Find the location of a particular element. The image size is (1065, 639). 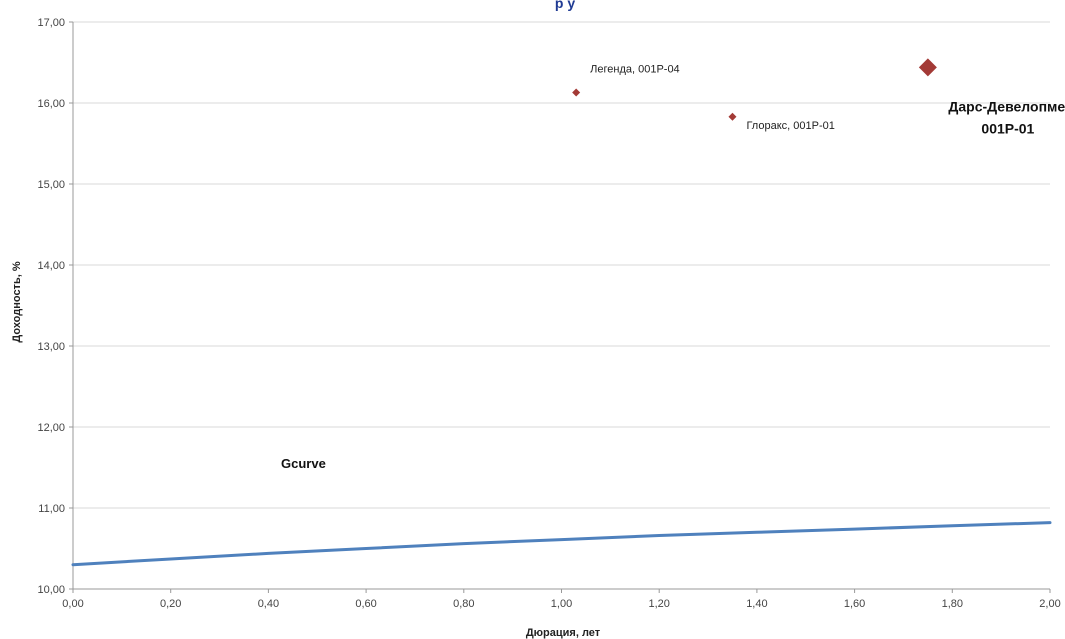

y-tick-label: 10,00 is located at coordinates (51, 590).